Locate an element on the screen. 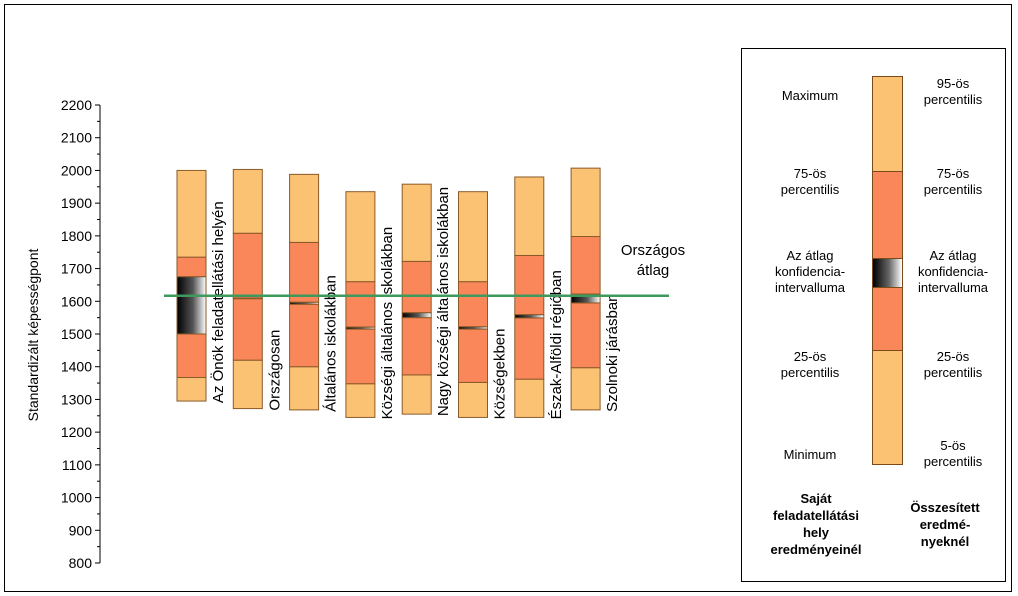  y-tick-label: 1100 is located at coordinates (77, 465).